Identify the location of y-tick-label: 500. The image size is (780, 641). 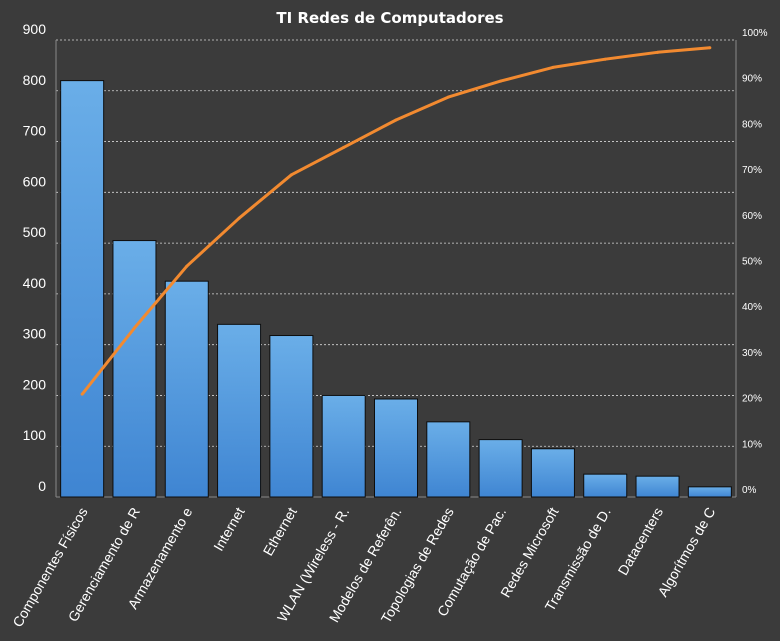
(35, 232).